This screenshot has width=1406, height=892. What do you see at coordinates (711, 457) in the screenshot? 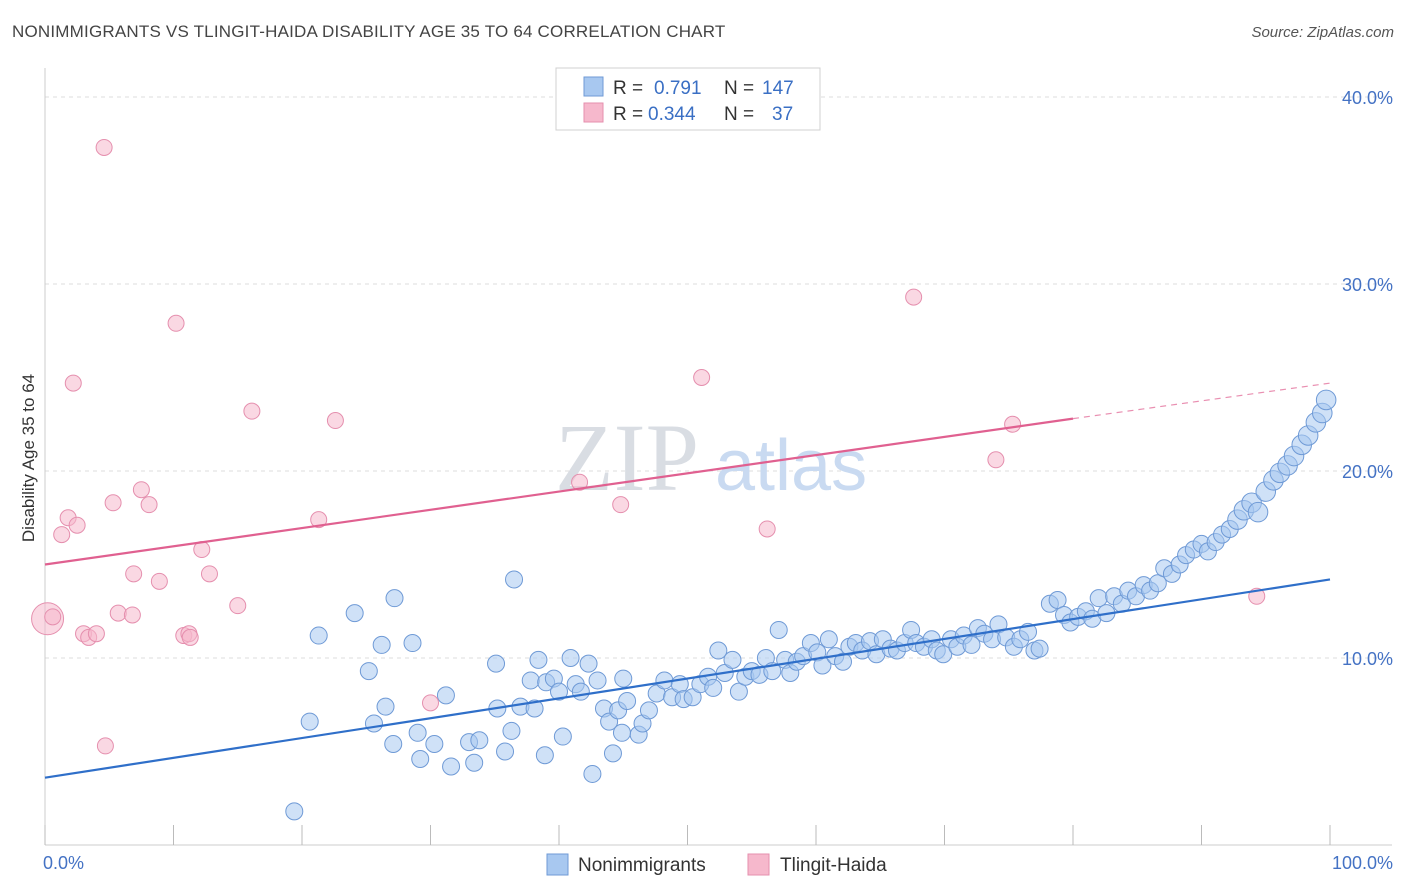
I see `watermark: ZIP atlas` at bounding box center [711, 457].